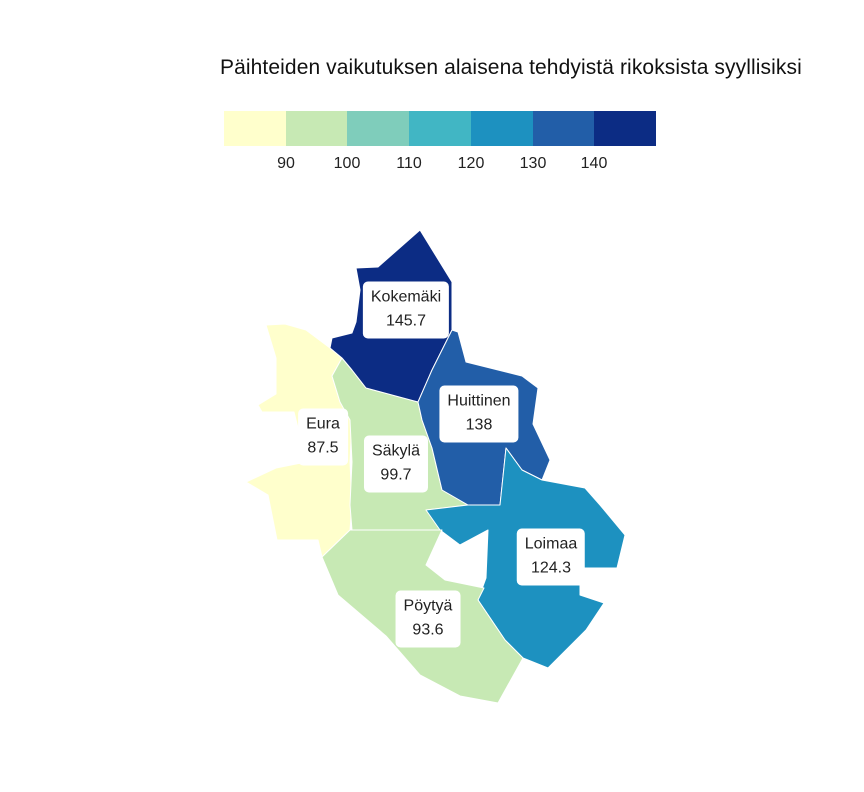 The width and height of the screenshot is (864, 792). Describe the element at coordinates (533, 163) in the screenshot. I see `legend-tick: 130` at that location.